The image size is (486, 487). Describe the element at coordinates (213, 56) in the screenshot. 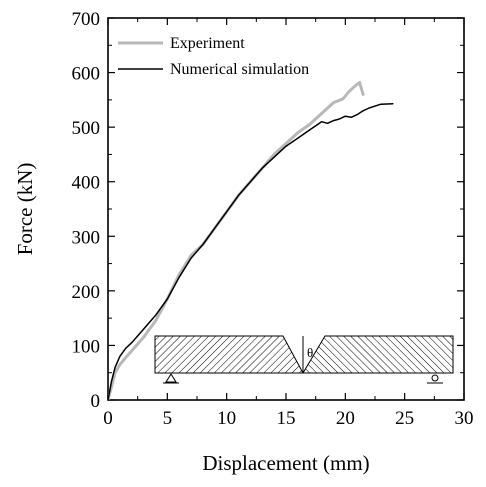

I see `legend: Experiment Numerical simulation` at that location.